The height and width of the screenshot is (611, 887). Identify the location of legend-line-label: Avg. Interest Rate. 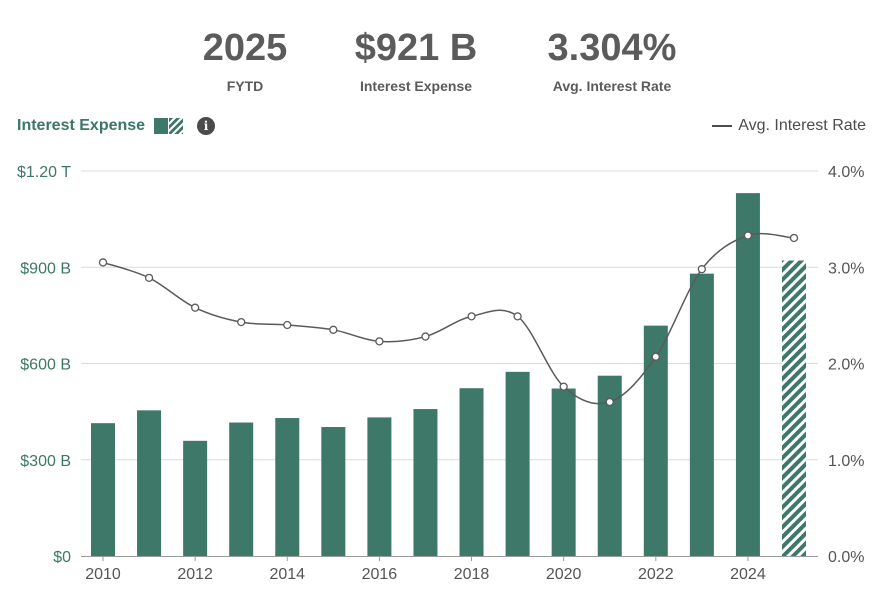
(802, 125).